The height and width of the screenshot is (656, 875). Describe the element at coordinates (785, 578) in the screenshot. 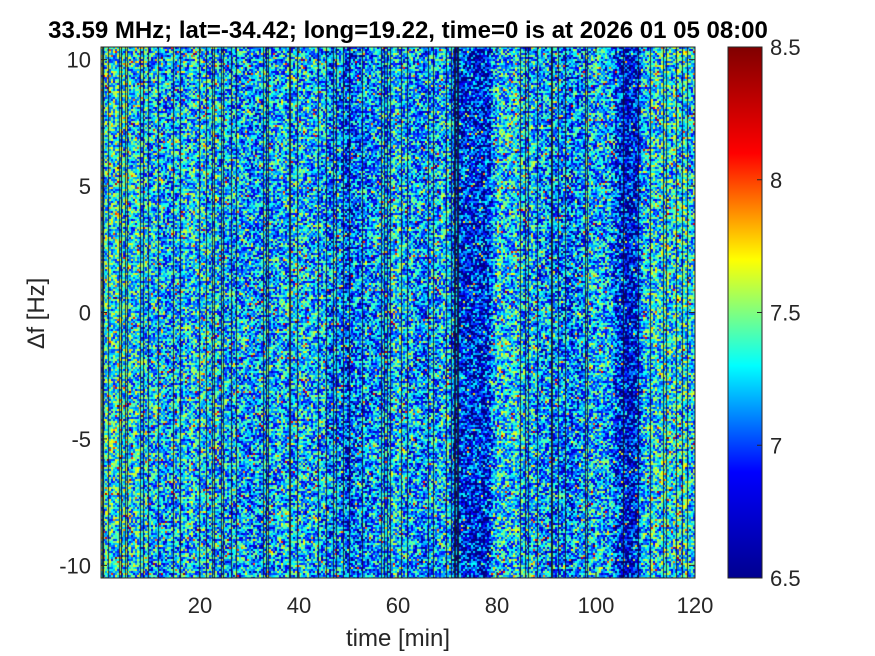

I see `colorbar-tick-label: 6.5` at that location.